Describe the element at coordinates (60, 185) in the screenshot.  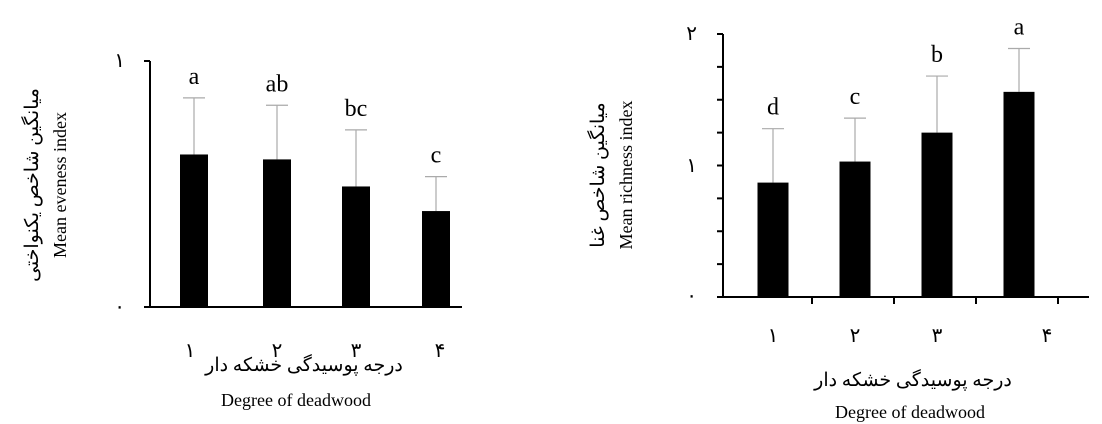
I see `y-axis-title-en: Mean eveness index` at that location.